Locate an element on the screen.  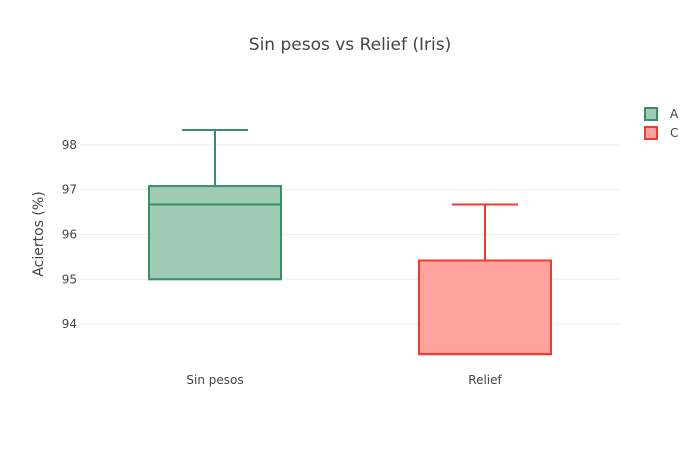
box-C is located at coordinates (485, 279).